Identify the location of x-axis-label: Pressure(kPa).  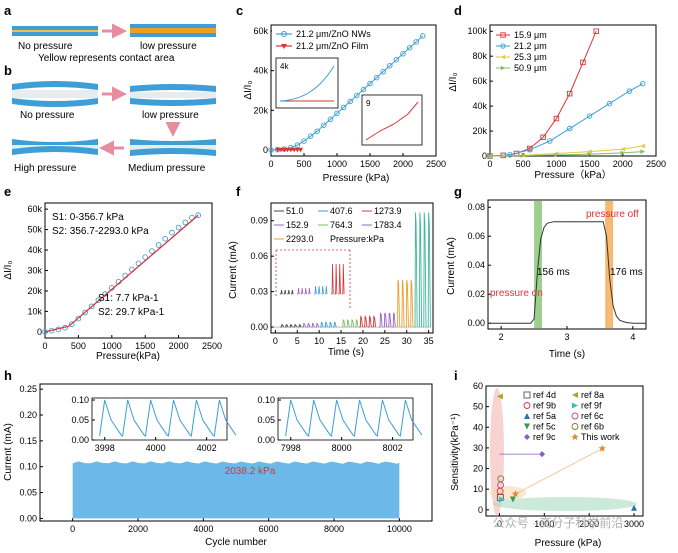
(128, 356).